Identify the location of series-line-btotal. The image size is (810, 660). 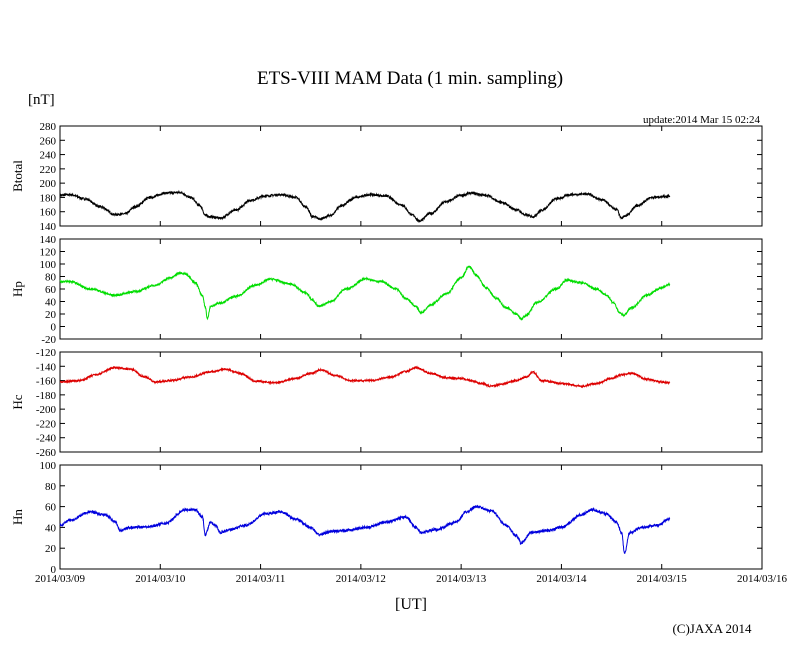
(365, 206).